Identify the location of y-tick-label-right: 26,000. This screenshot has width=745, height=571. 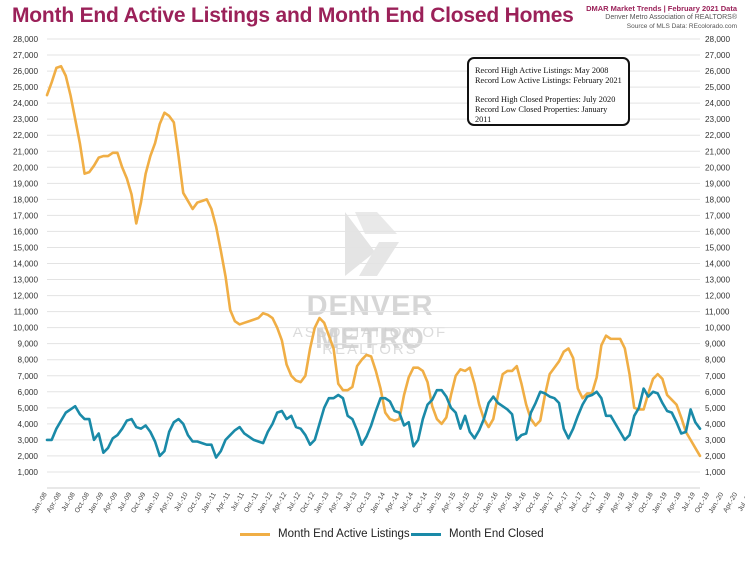
(717, 71).